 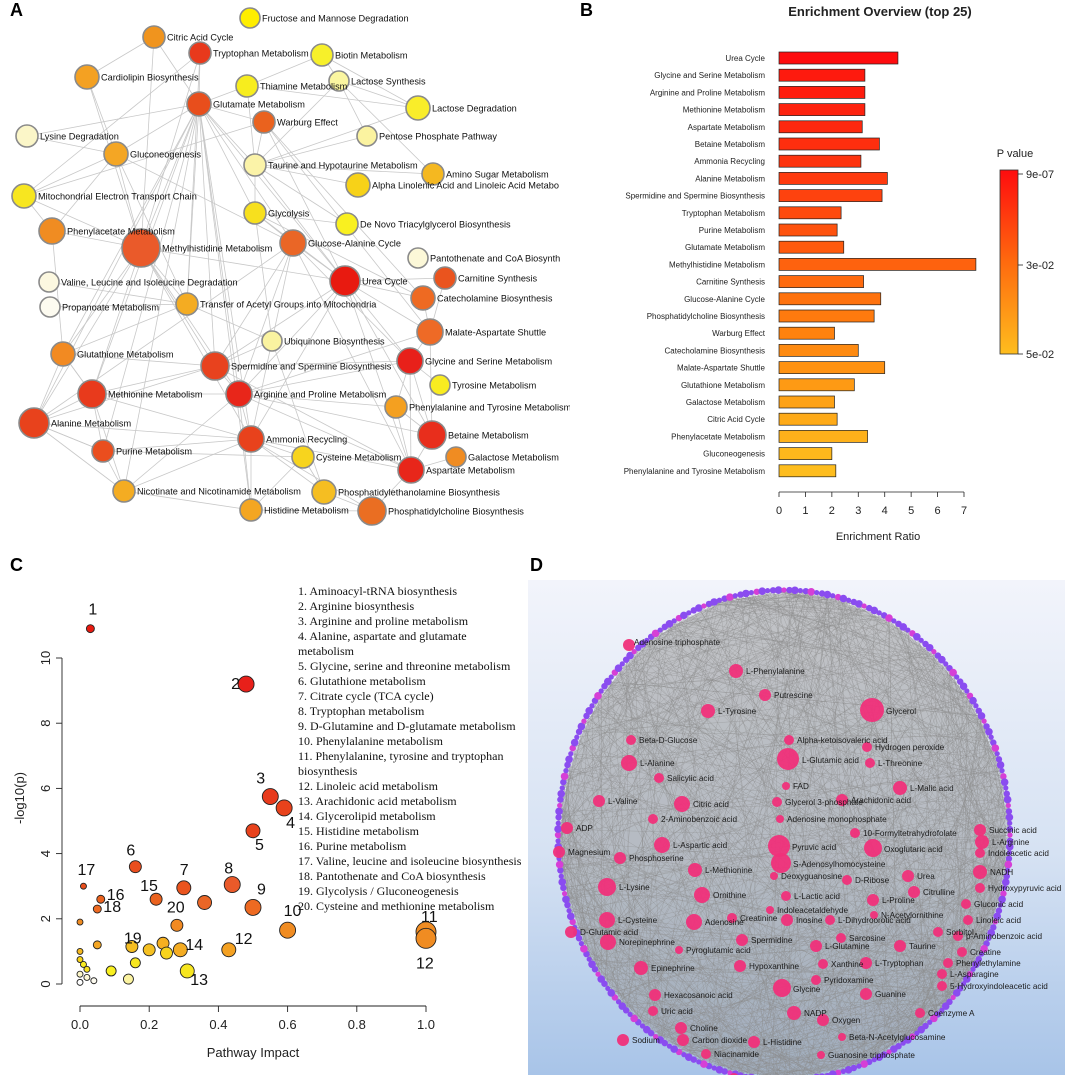 I want to click on node-label-de-novo-triacylglycerol-biosynthesis: De Novo Triacylglycerol Biosynthesis, so click(x=435, y=225).